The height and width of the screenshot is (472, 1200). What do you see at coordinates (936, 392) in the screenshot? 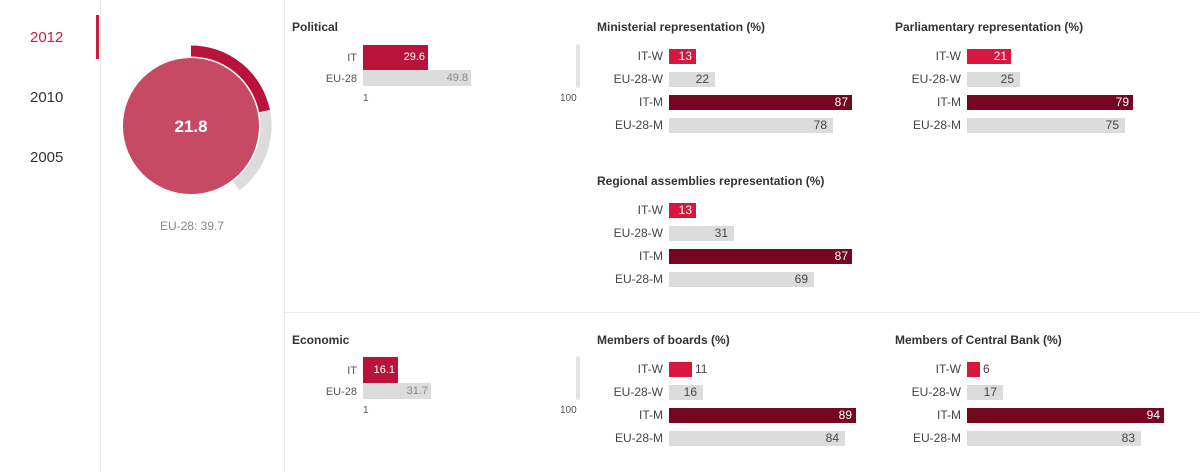
I see `central-bank-row-label: EU-28-W` at bounding box center [936, 392].